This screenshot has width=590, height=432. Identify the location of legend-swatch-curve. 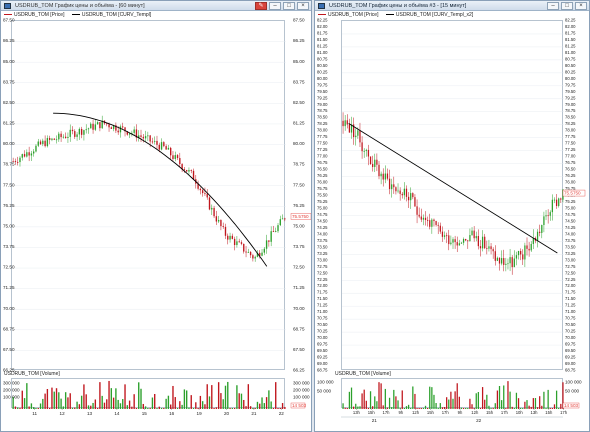
(75, 15).